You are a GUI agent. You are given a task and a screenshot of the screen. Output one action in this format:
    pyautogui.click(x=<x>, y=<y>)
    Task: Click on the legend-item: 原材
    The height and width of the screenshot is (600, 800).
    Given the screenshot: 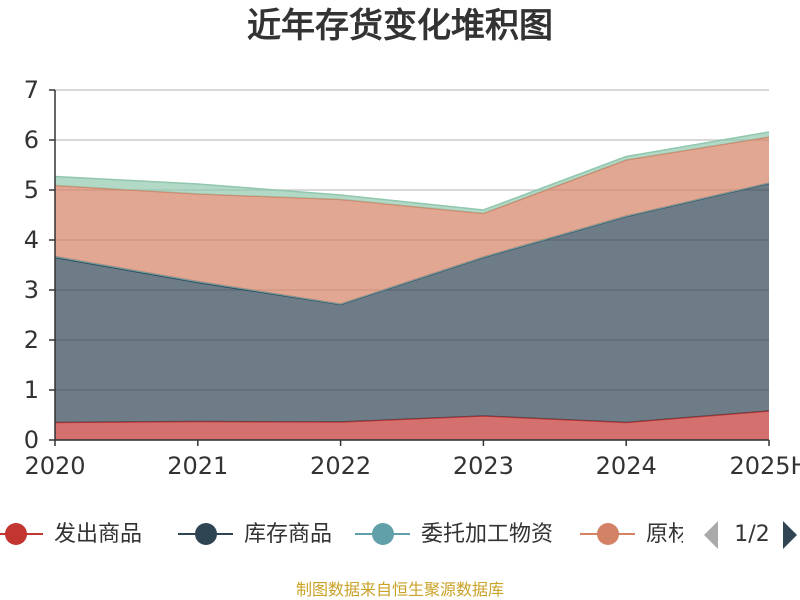 What is the action you would take?
    pyautogui.click(x=635, y=534)
    